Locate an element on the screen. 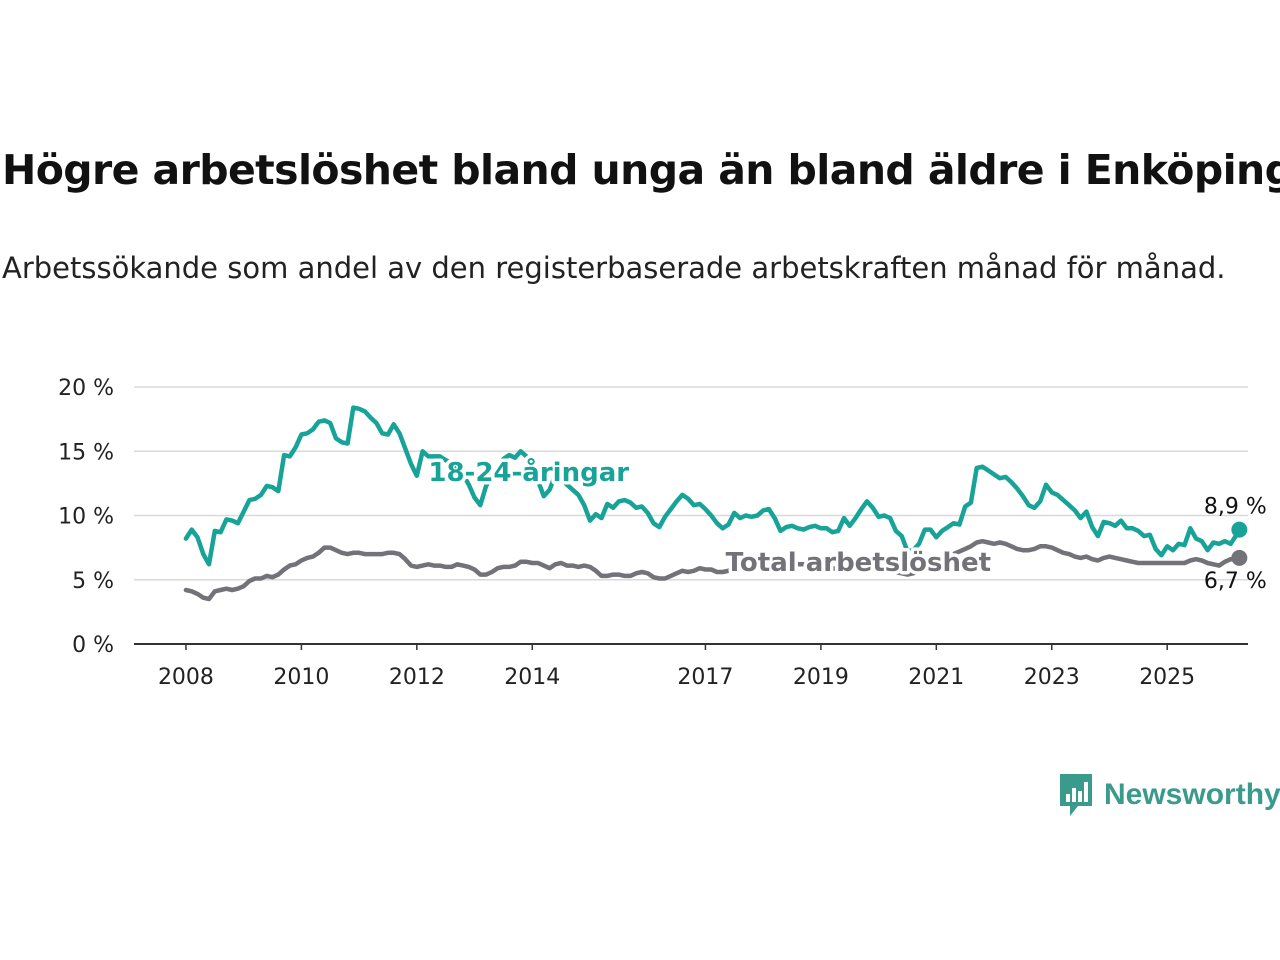  end-label-total: 6,7 % is located at coordinates (1235, 581).